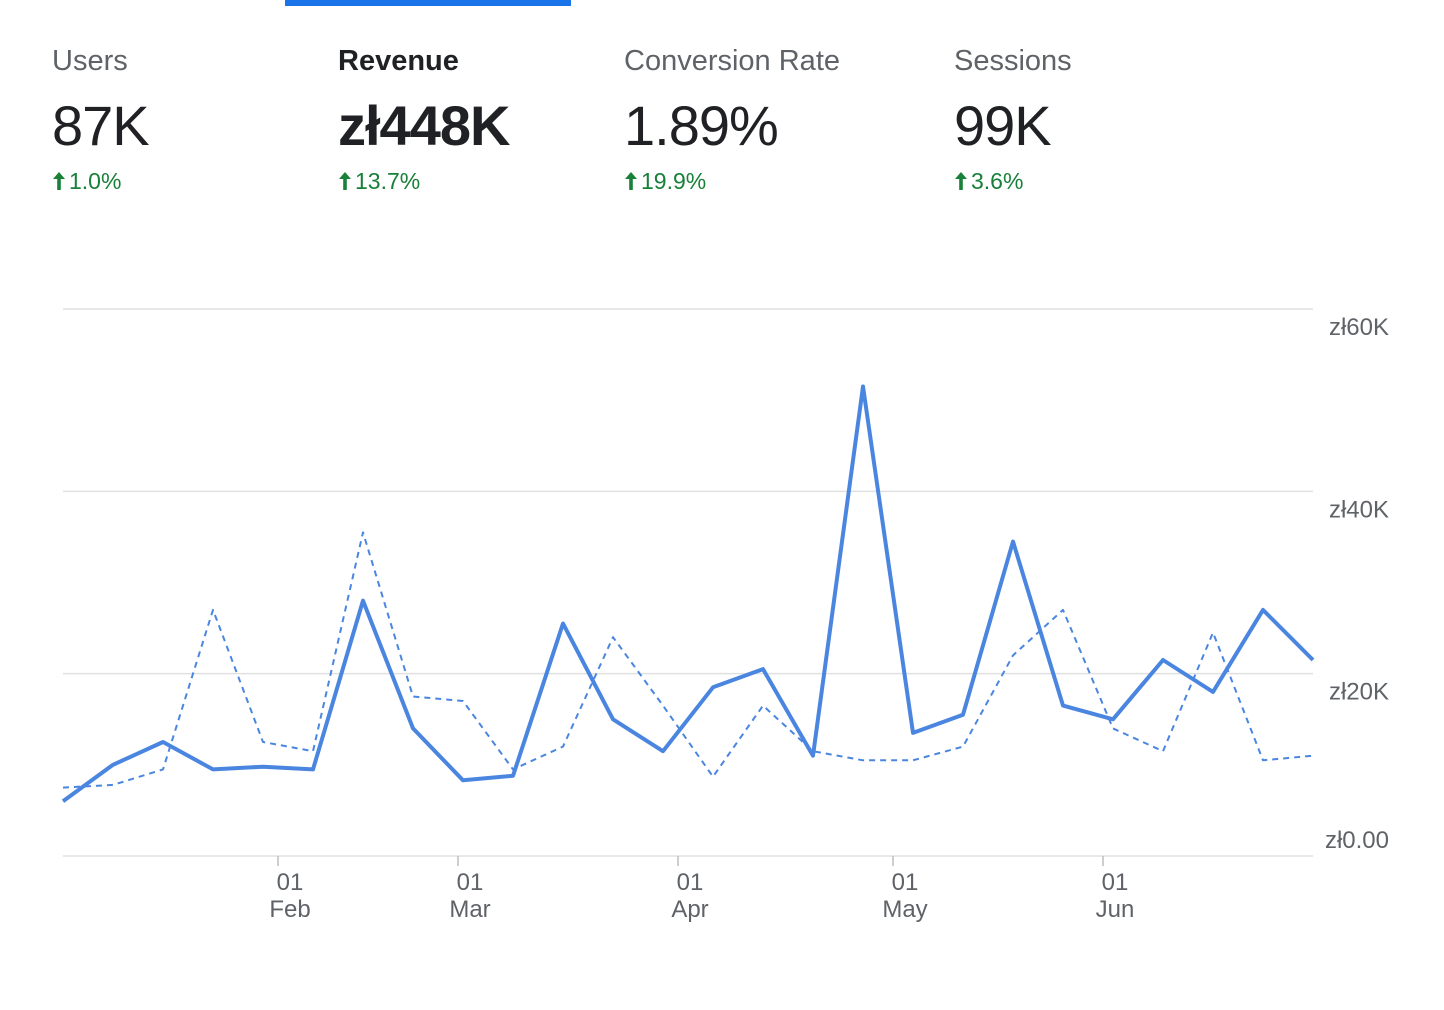 This screenshot has height=1010, width=1444. I want to click on metric-change: 3.6%, so click(1094, 181).